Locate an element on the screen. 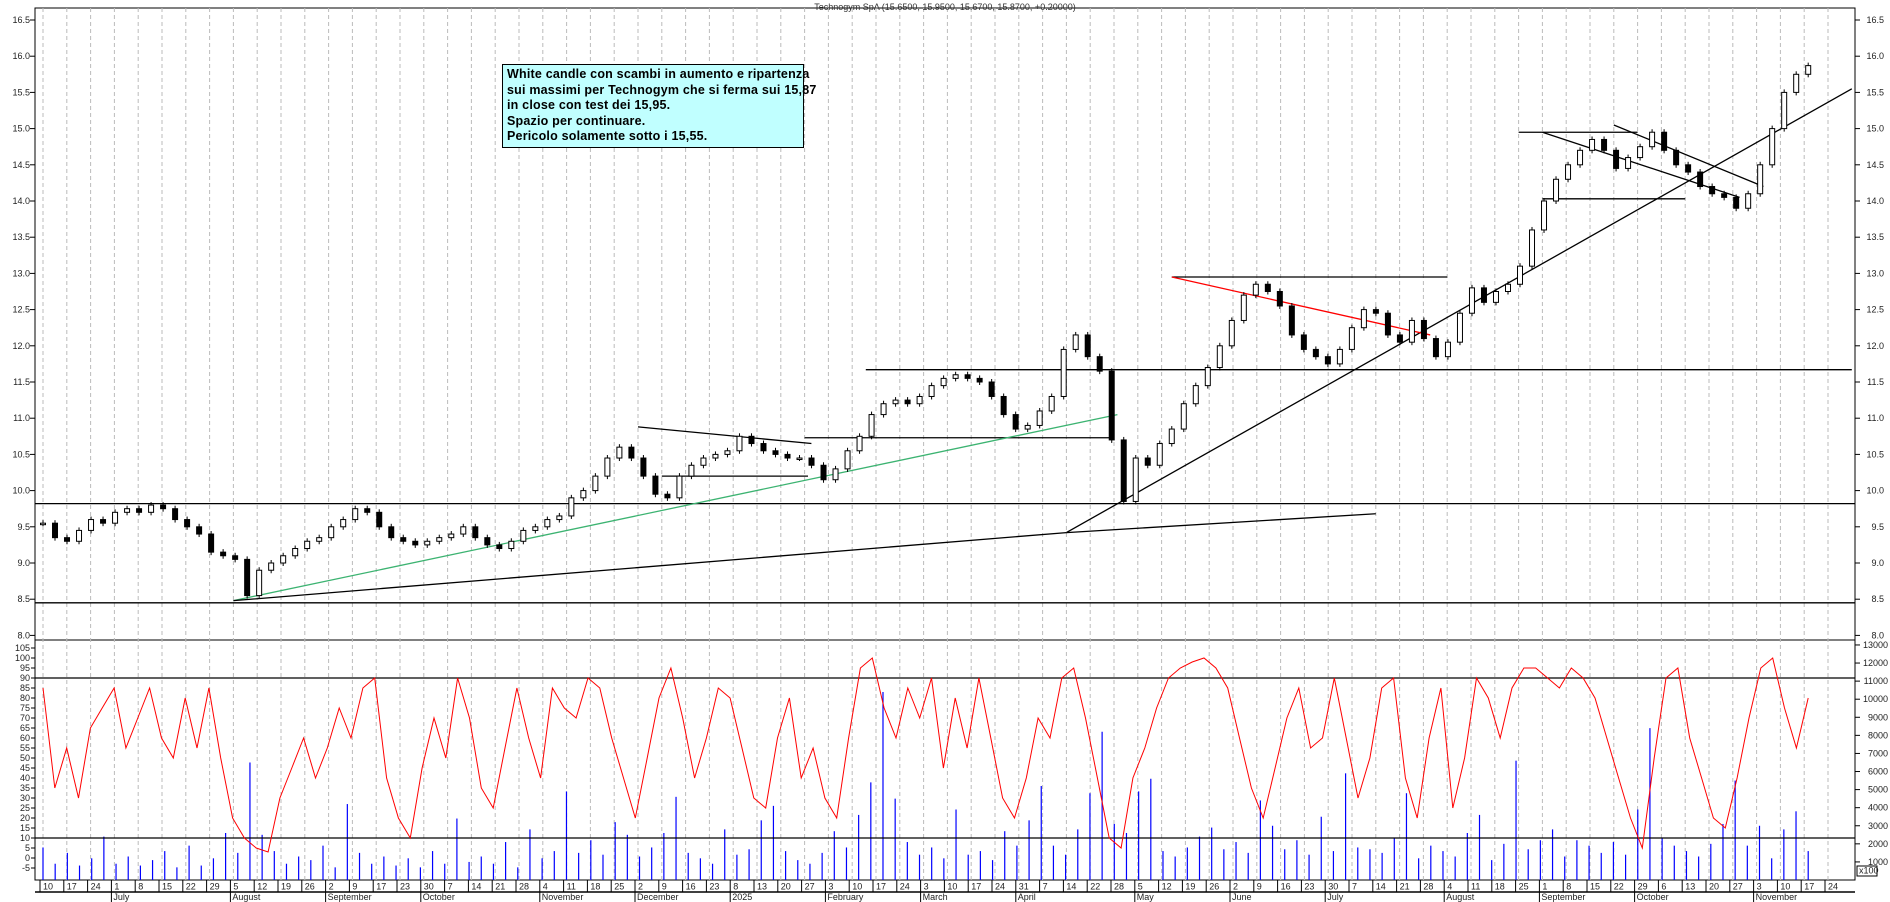 The height and width of the screenshot is (902, 1890). x-tick-label: 1 is located at coordinates (1544, 887).